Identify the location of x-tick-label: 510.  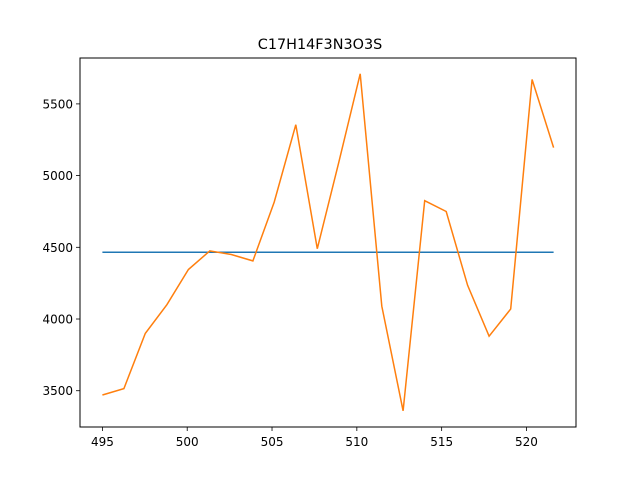
(356, 442).